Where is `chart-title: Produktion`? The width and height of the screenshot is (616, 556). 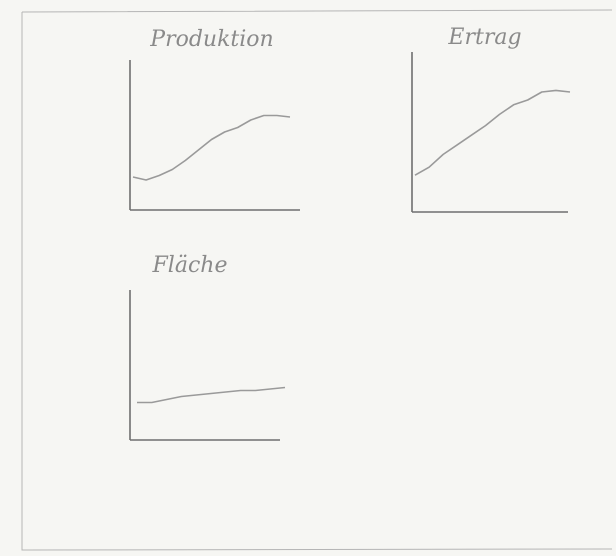 chart-title: Produktion is located at coordinates (211, 39).